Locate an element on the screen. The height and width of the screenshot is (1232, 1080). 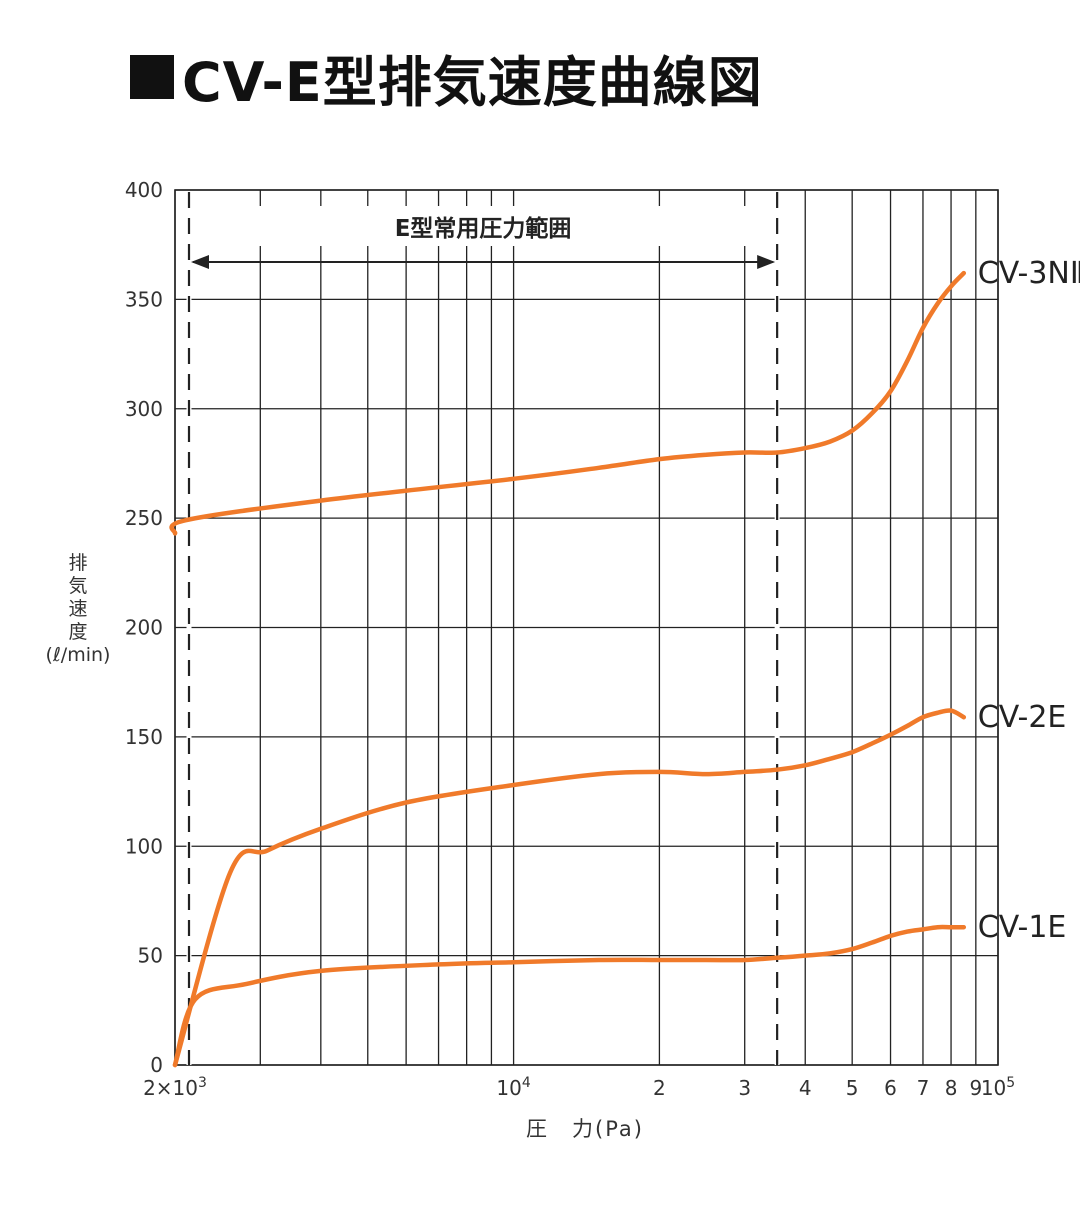
range-arrow-right-head is located at coordinates (766, 262).